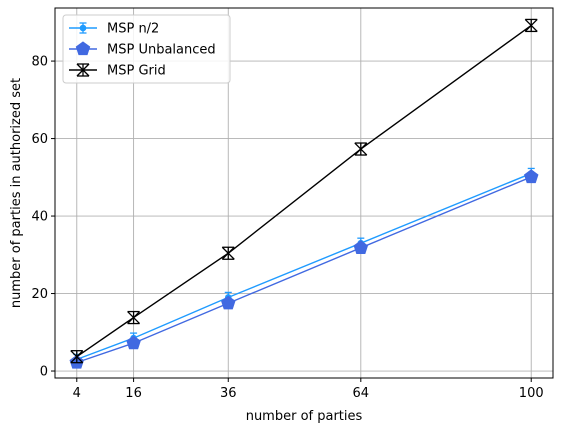  I want to click on x-axis-label: number of parties, so click(304, 416).